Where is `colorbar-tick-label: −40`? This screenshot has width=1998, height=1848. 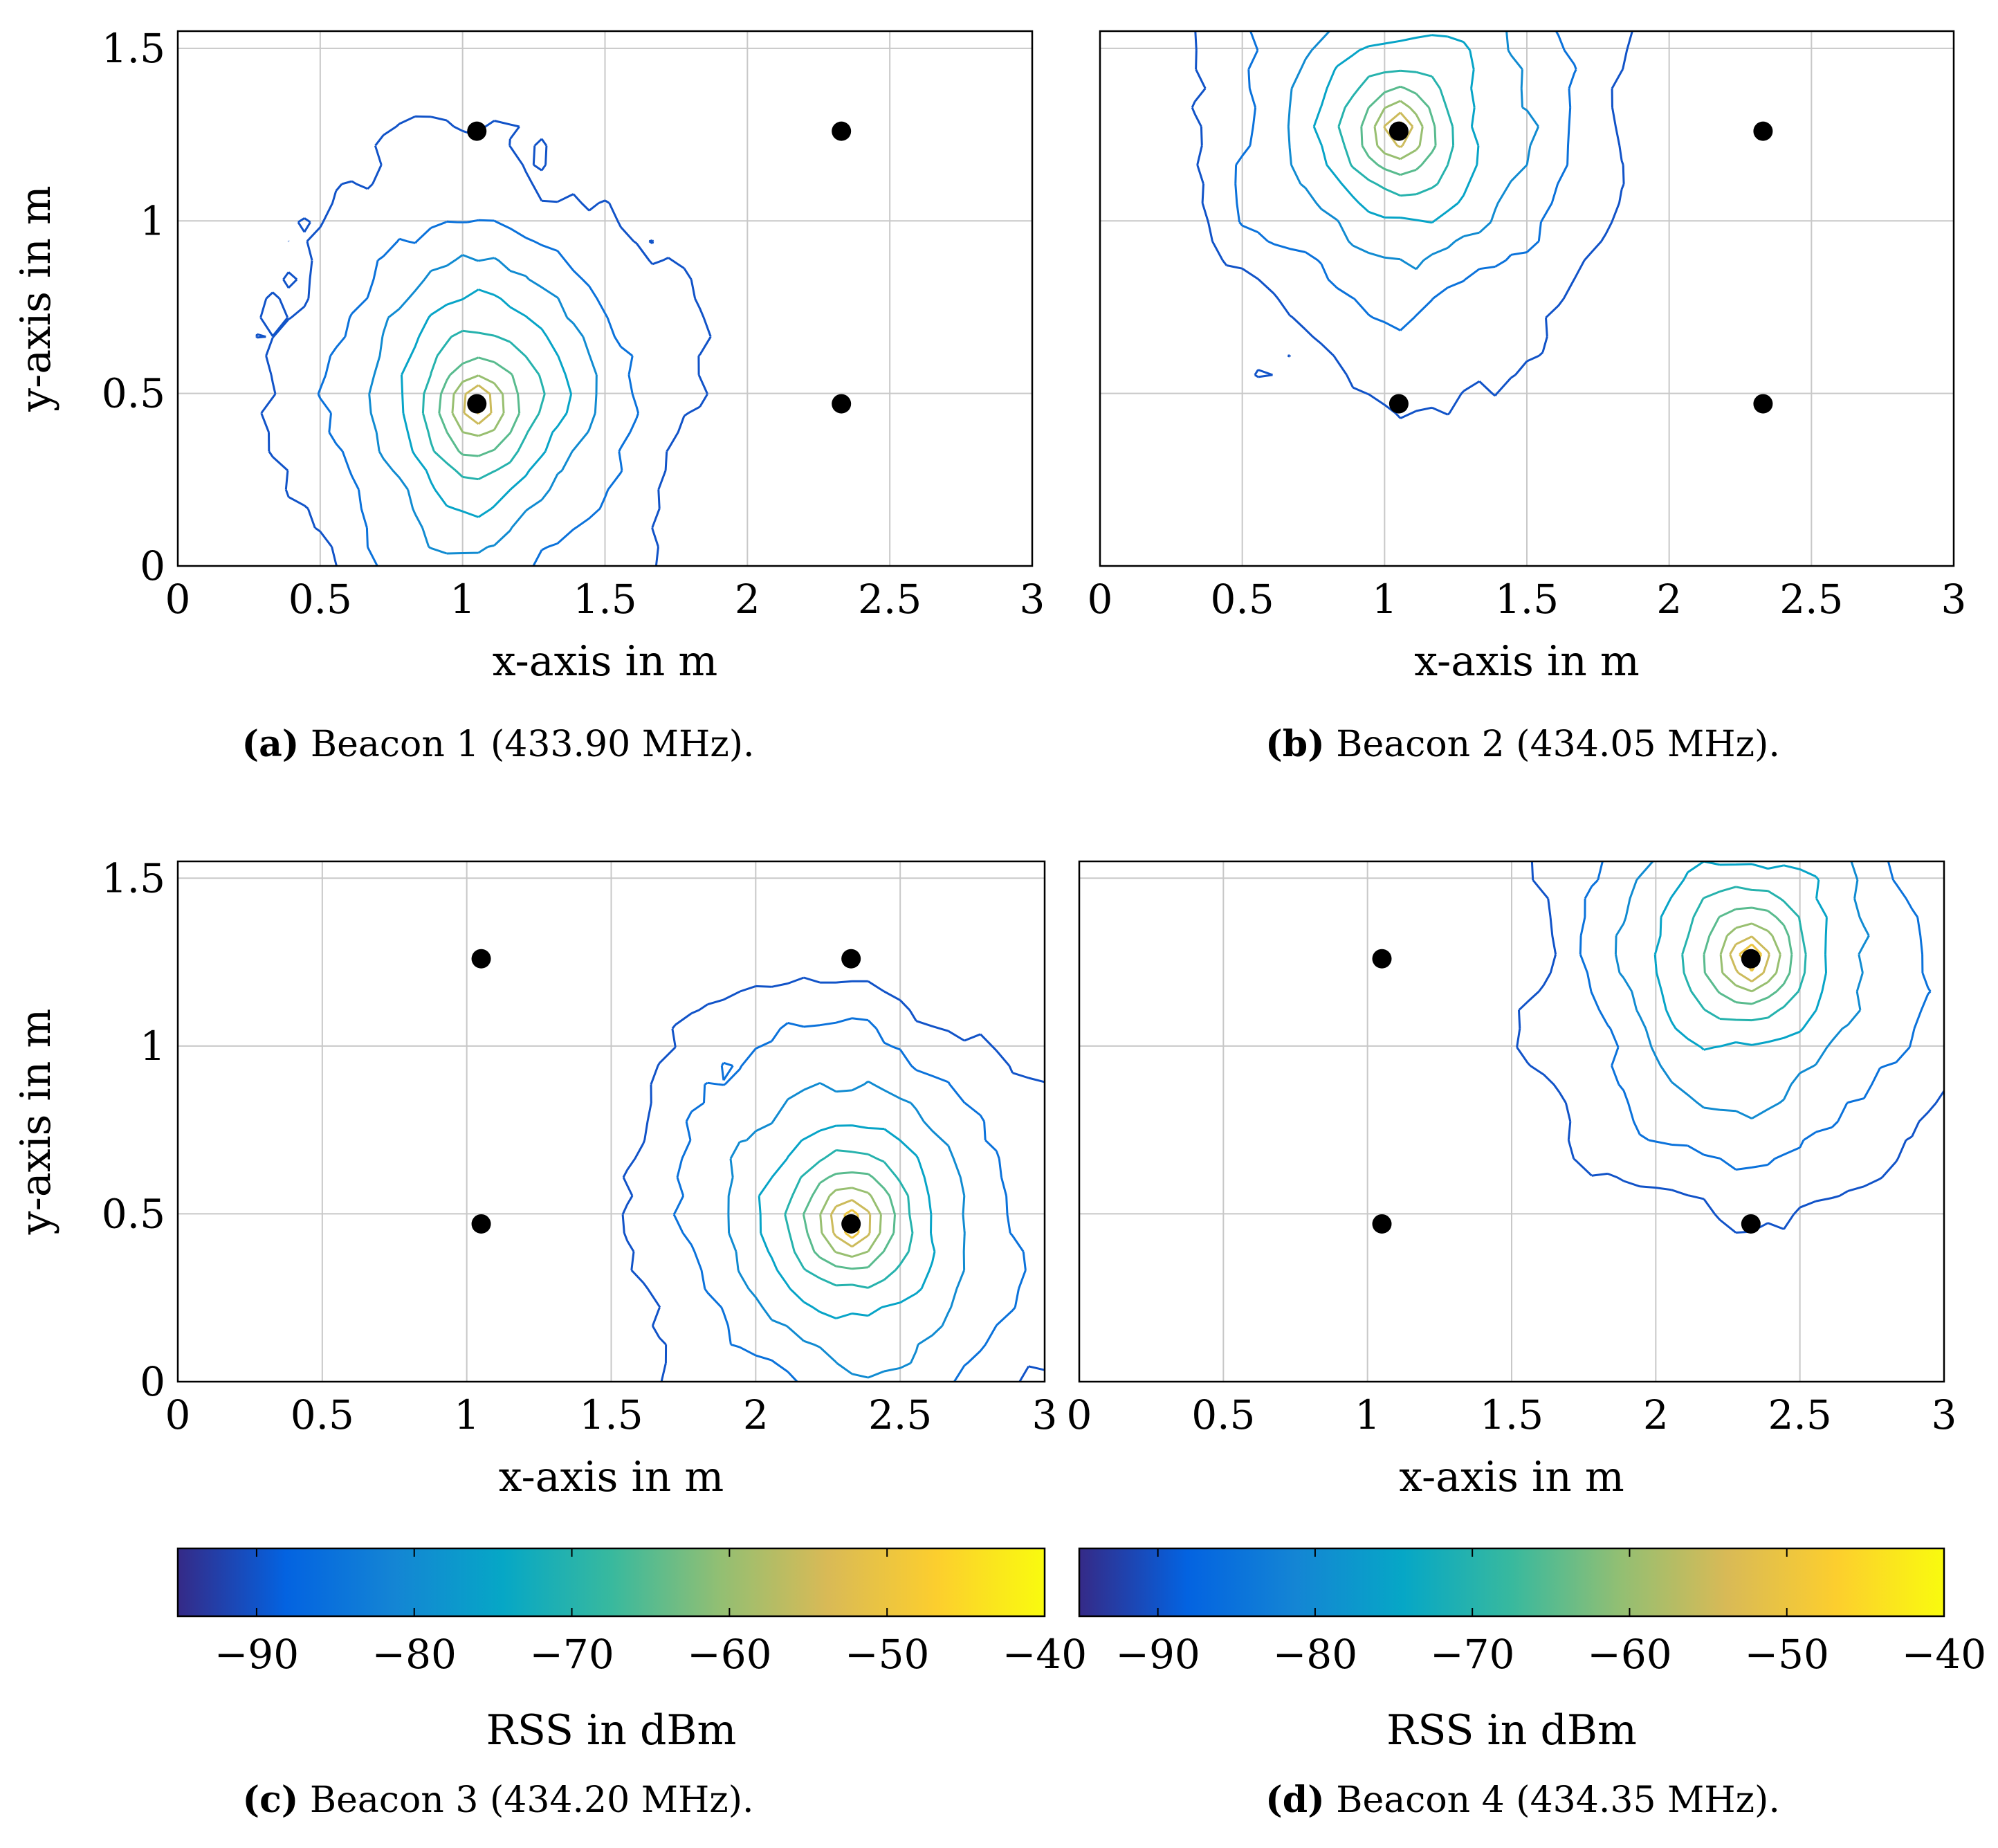
colorbar-tick-label: −40 is located at coordinates (1044, 1654).